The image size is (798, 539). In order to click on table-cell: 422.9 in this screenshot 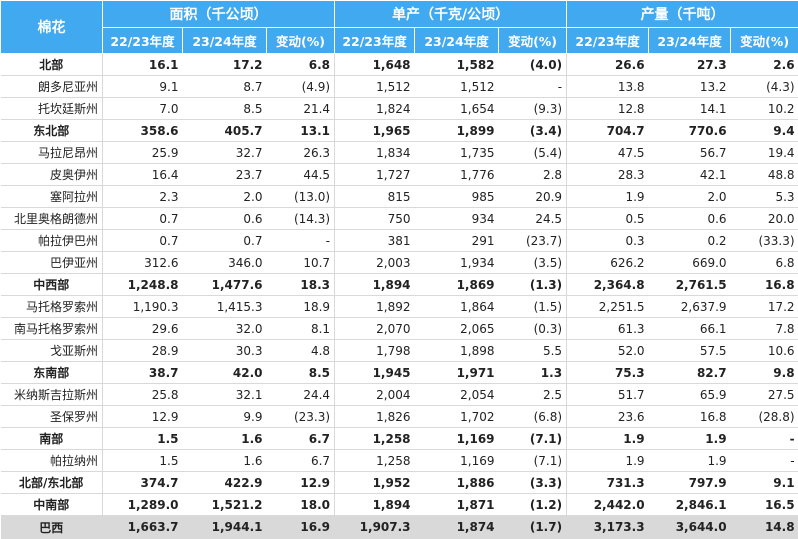, I will do `click(225, 483)`.